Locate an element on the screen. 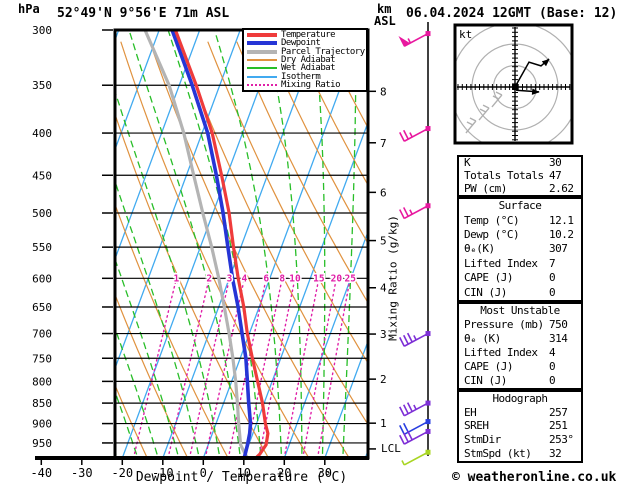 The height and width of the screenshot is (486, 629). temperature-line-swatch is located at coordinates (262, 35).